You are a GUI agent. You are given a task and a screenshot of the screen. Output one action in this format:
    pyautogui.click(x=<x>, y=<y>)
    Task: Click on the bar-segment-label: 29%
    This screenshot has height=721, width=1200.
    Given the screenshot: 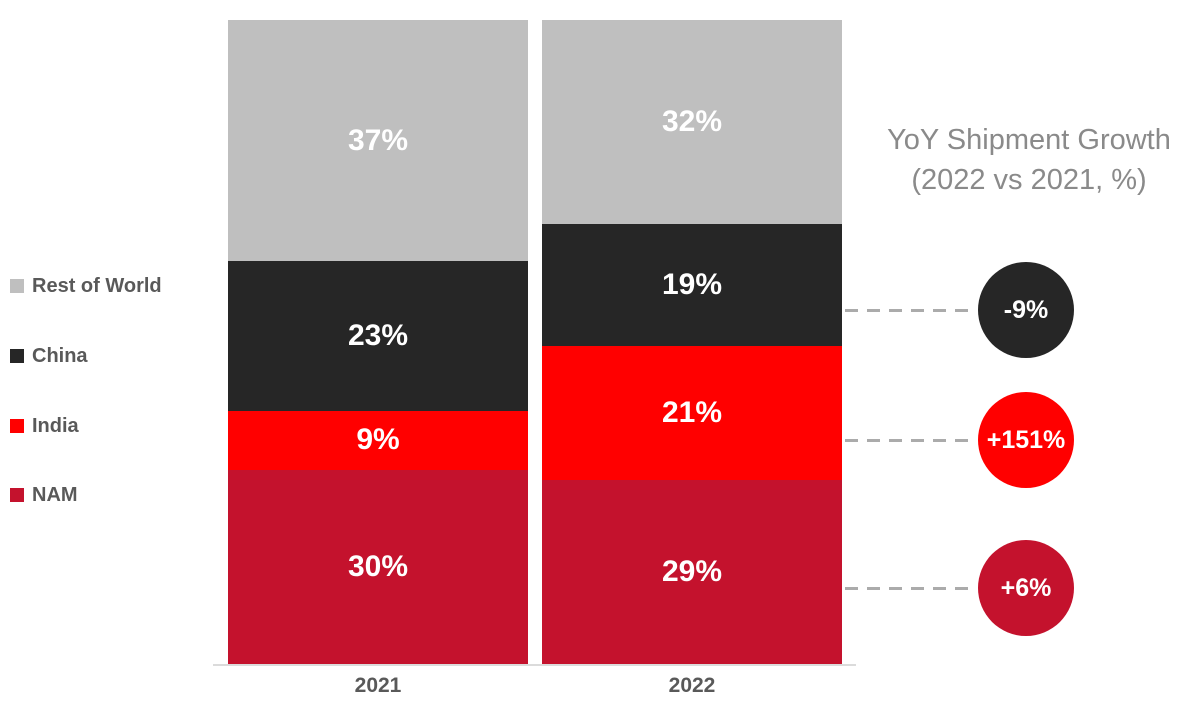 What is the action you would take?
    pyautogui.click(x=692, y=572)
    